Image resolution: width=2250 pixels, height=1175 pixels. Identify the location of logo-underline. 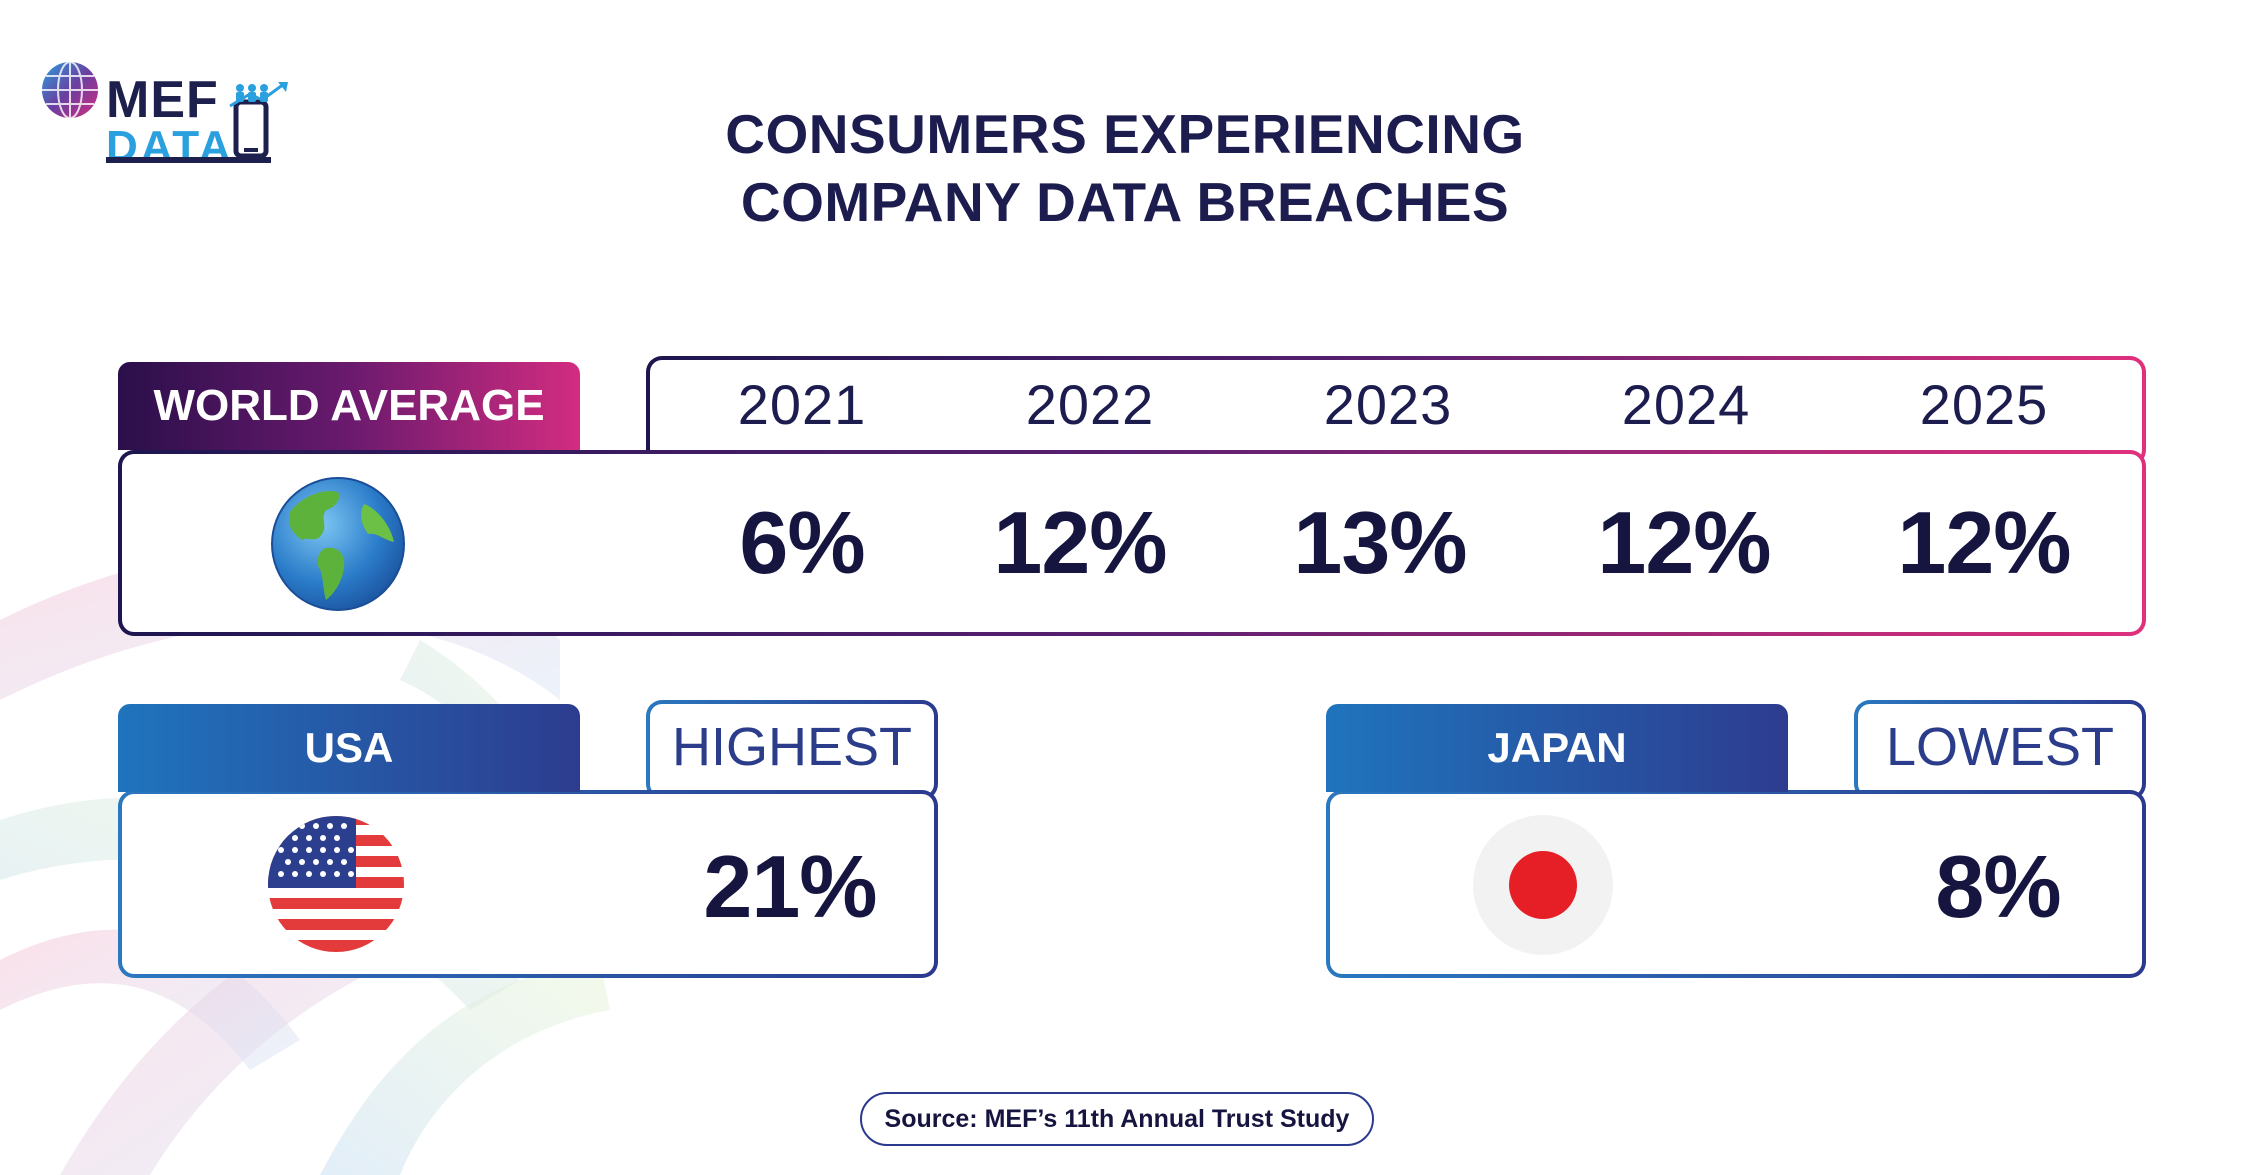
(188, 160).